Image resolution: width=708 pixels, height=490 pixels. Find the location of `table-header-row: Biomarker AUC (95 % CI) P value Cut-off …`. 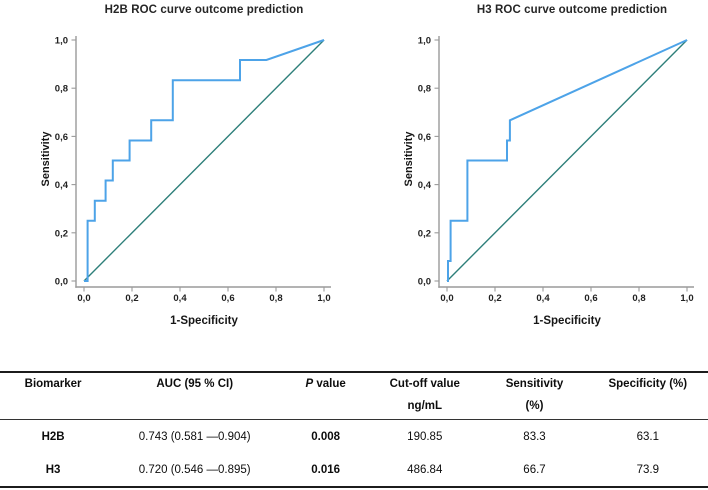

table-header-row: Biomarker AUC (95 % CI) P value Cut-off … is located at coordinates (354, 396).